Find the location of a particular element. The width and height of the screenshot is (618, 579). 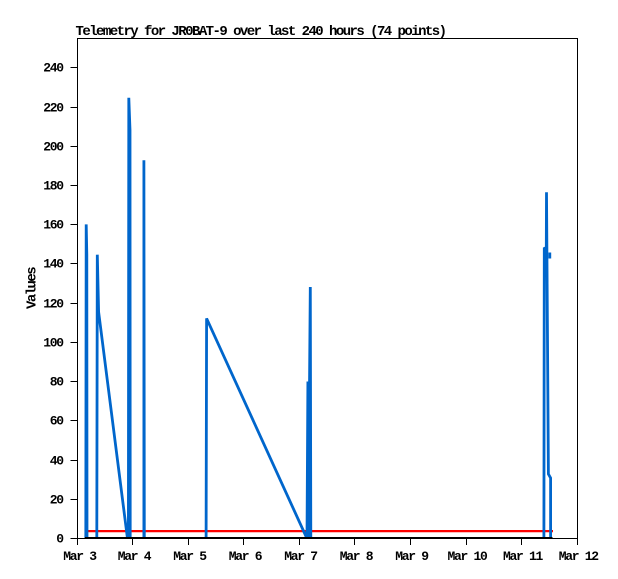

svg-text: 240 is located at coordinates (53, 68).